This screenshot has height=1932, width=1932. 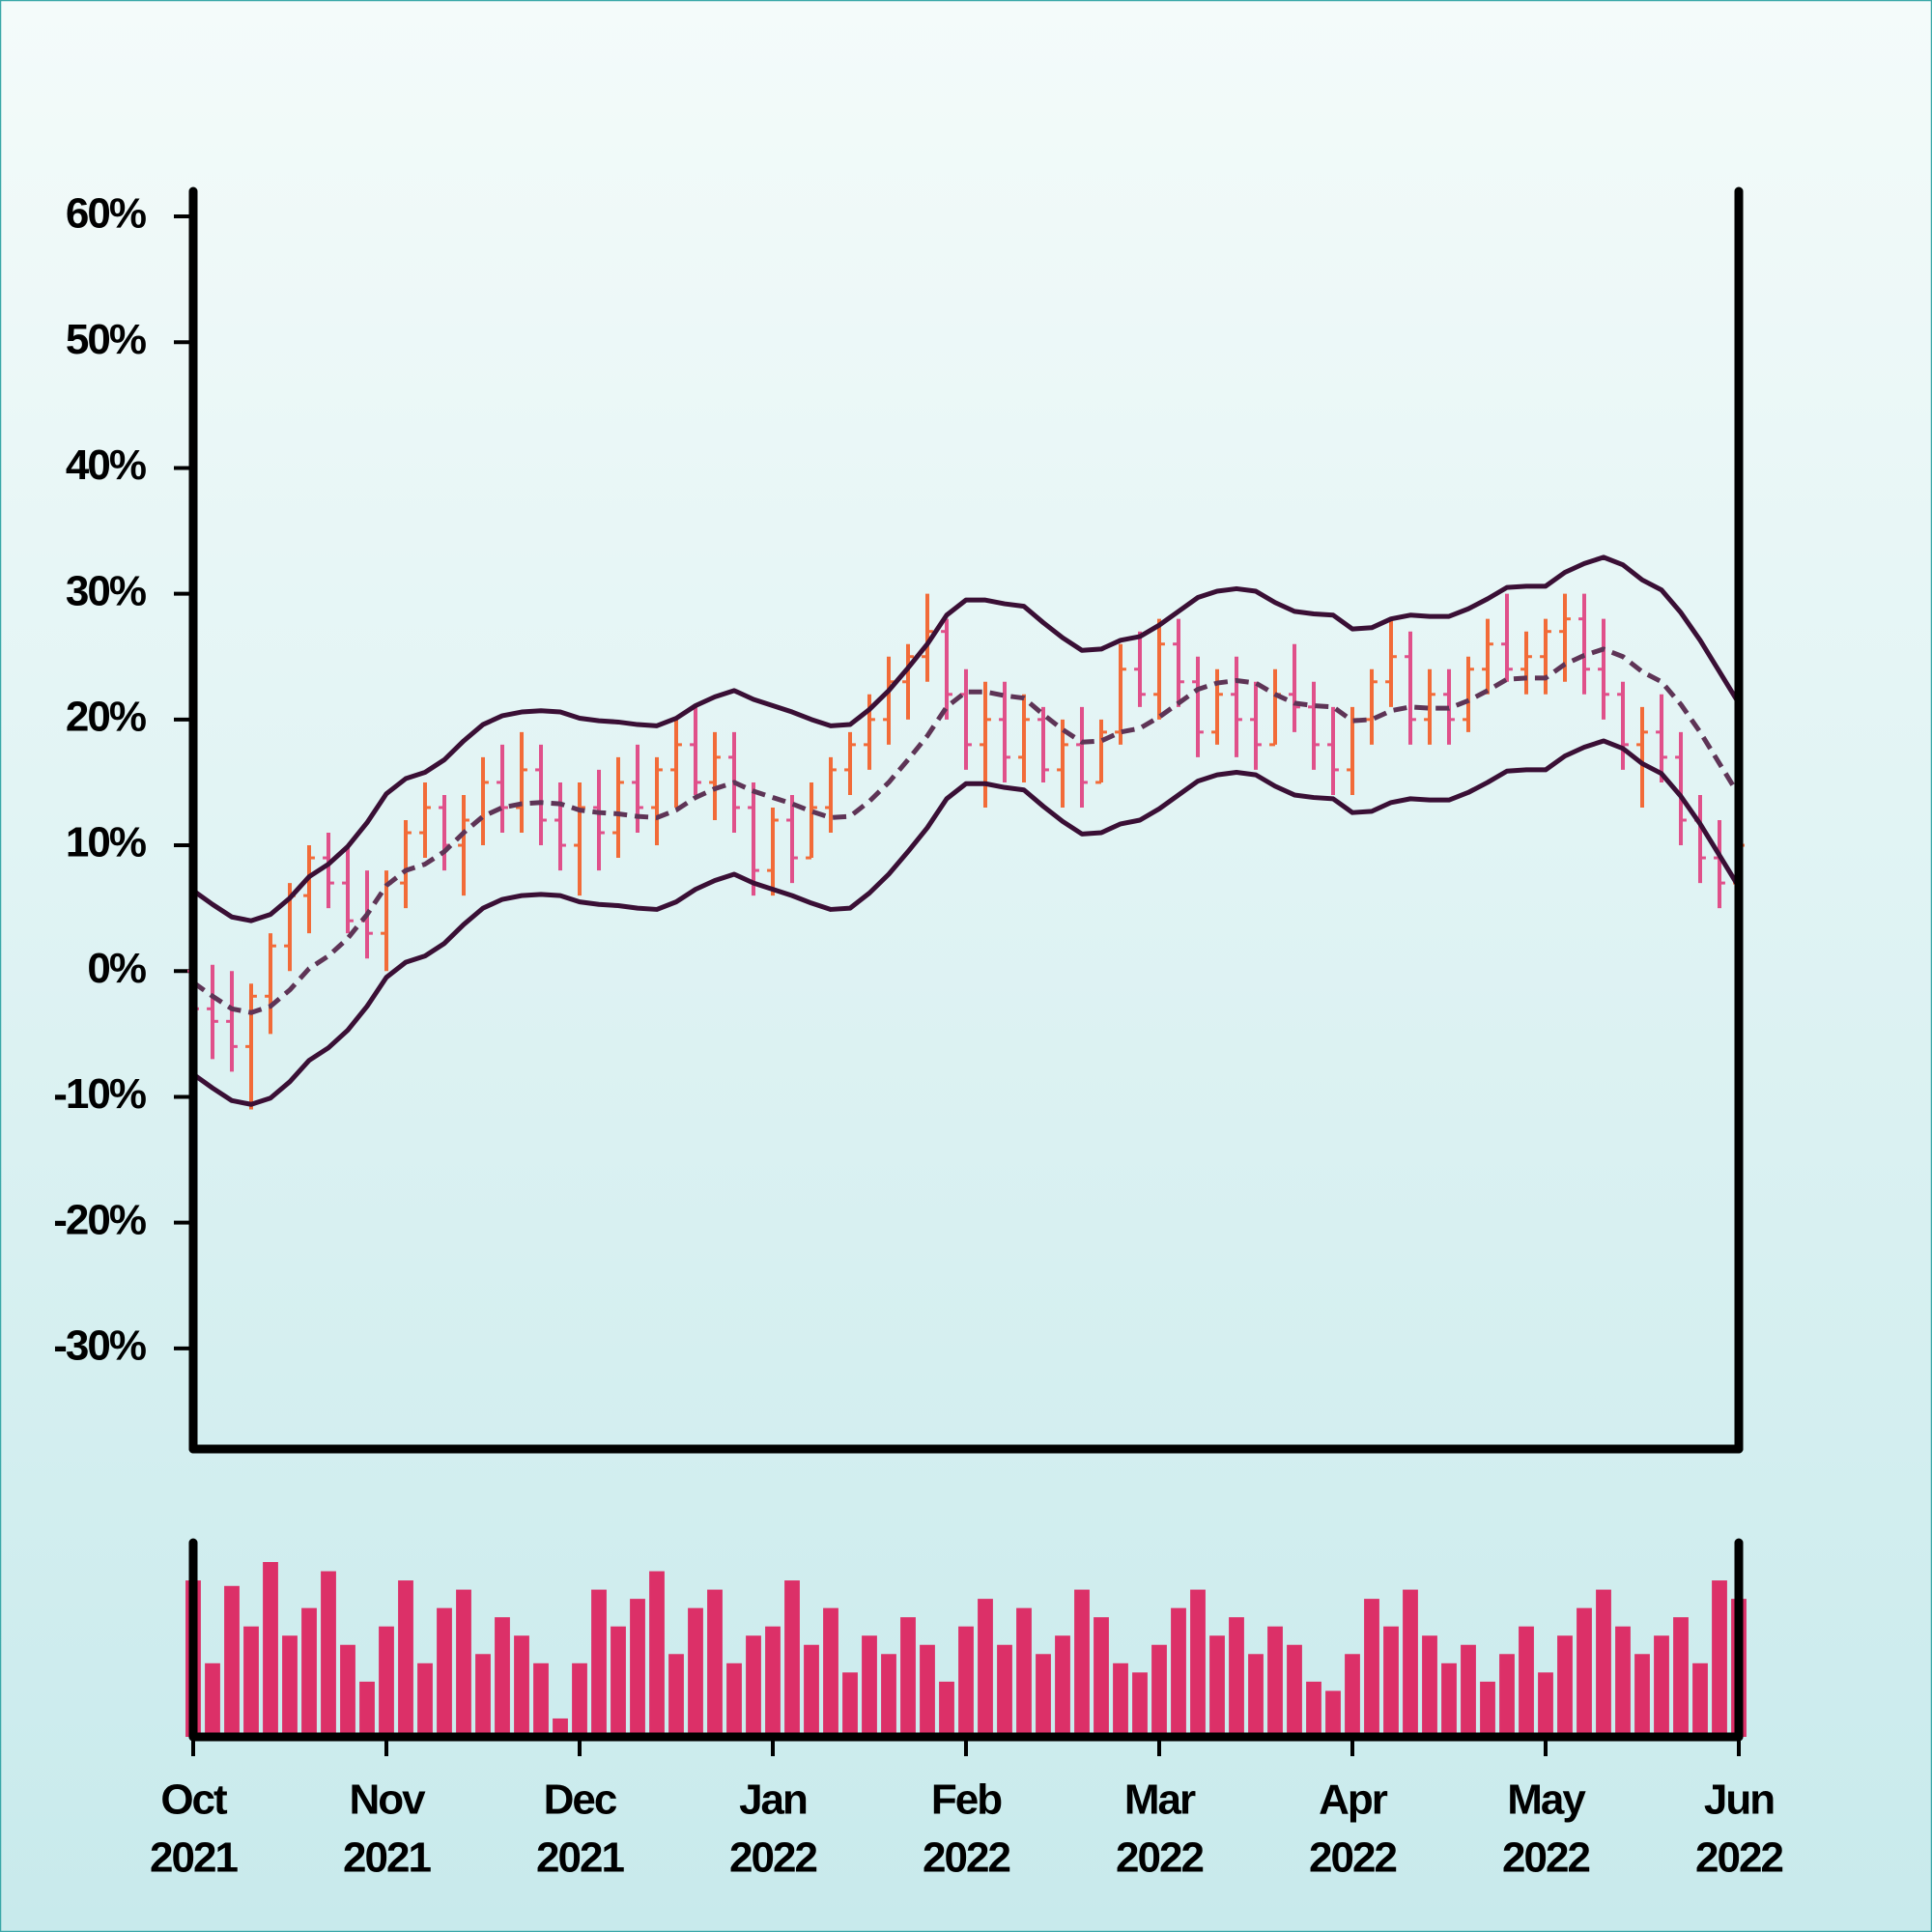 What do you see at coordinates (106, 465) in the screenshot?
I see `y-tick-label: 40%` at bounding box center [106, 465].